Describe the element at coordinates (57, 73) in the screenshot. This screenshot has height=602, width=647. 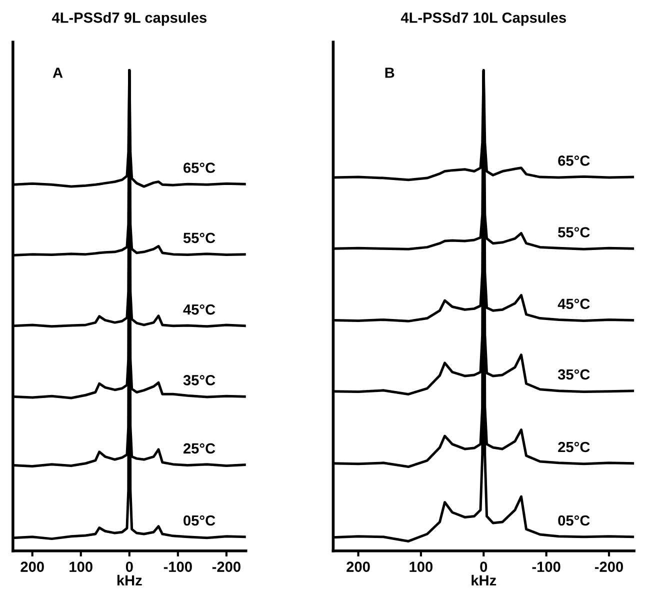
I see `annotation: A` at that location.